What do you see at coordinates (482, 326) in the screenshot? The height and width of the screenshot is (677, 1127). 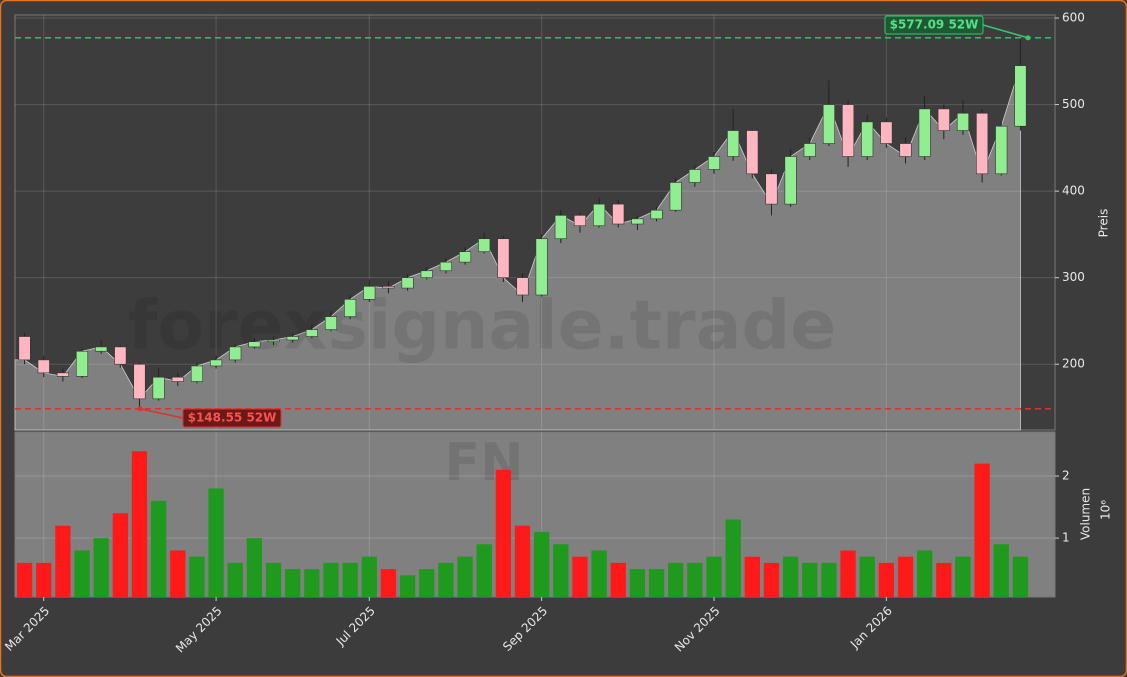 I see `watermark: forexsignale.trade` at bounding box center [482, 326].